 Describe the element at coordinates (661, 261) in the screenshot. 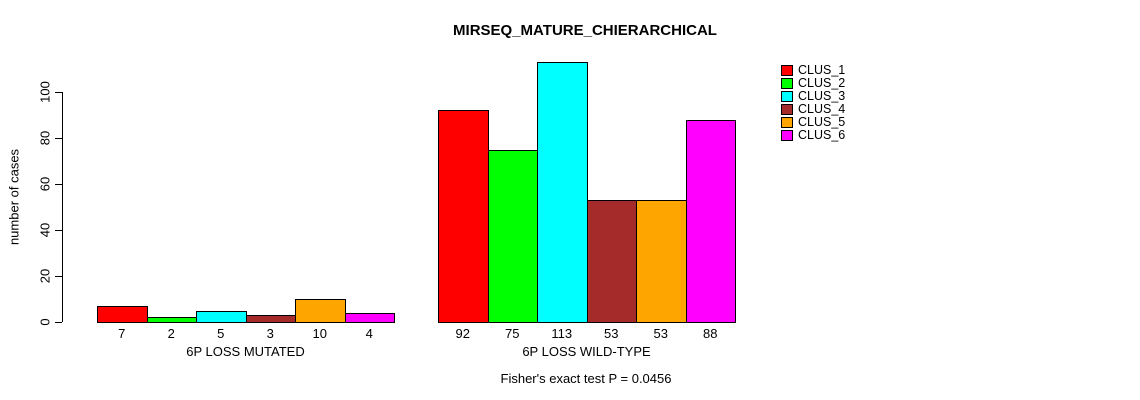

I see `bar-clus_5-wildtype` at that location.